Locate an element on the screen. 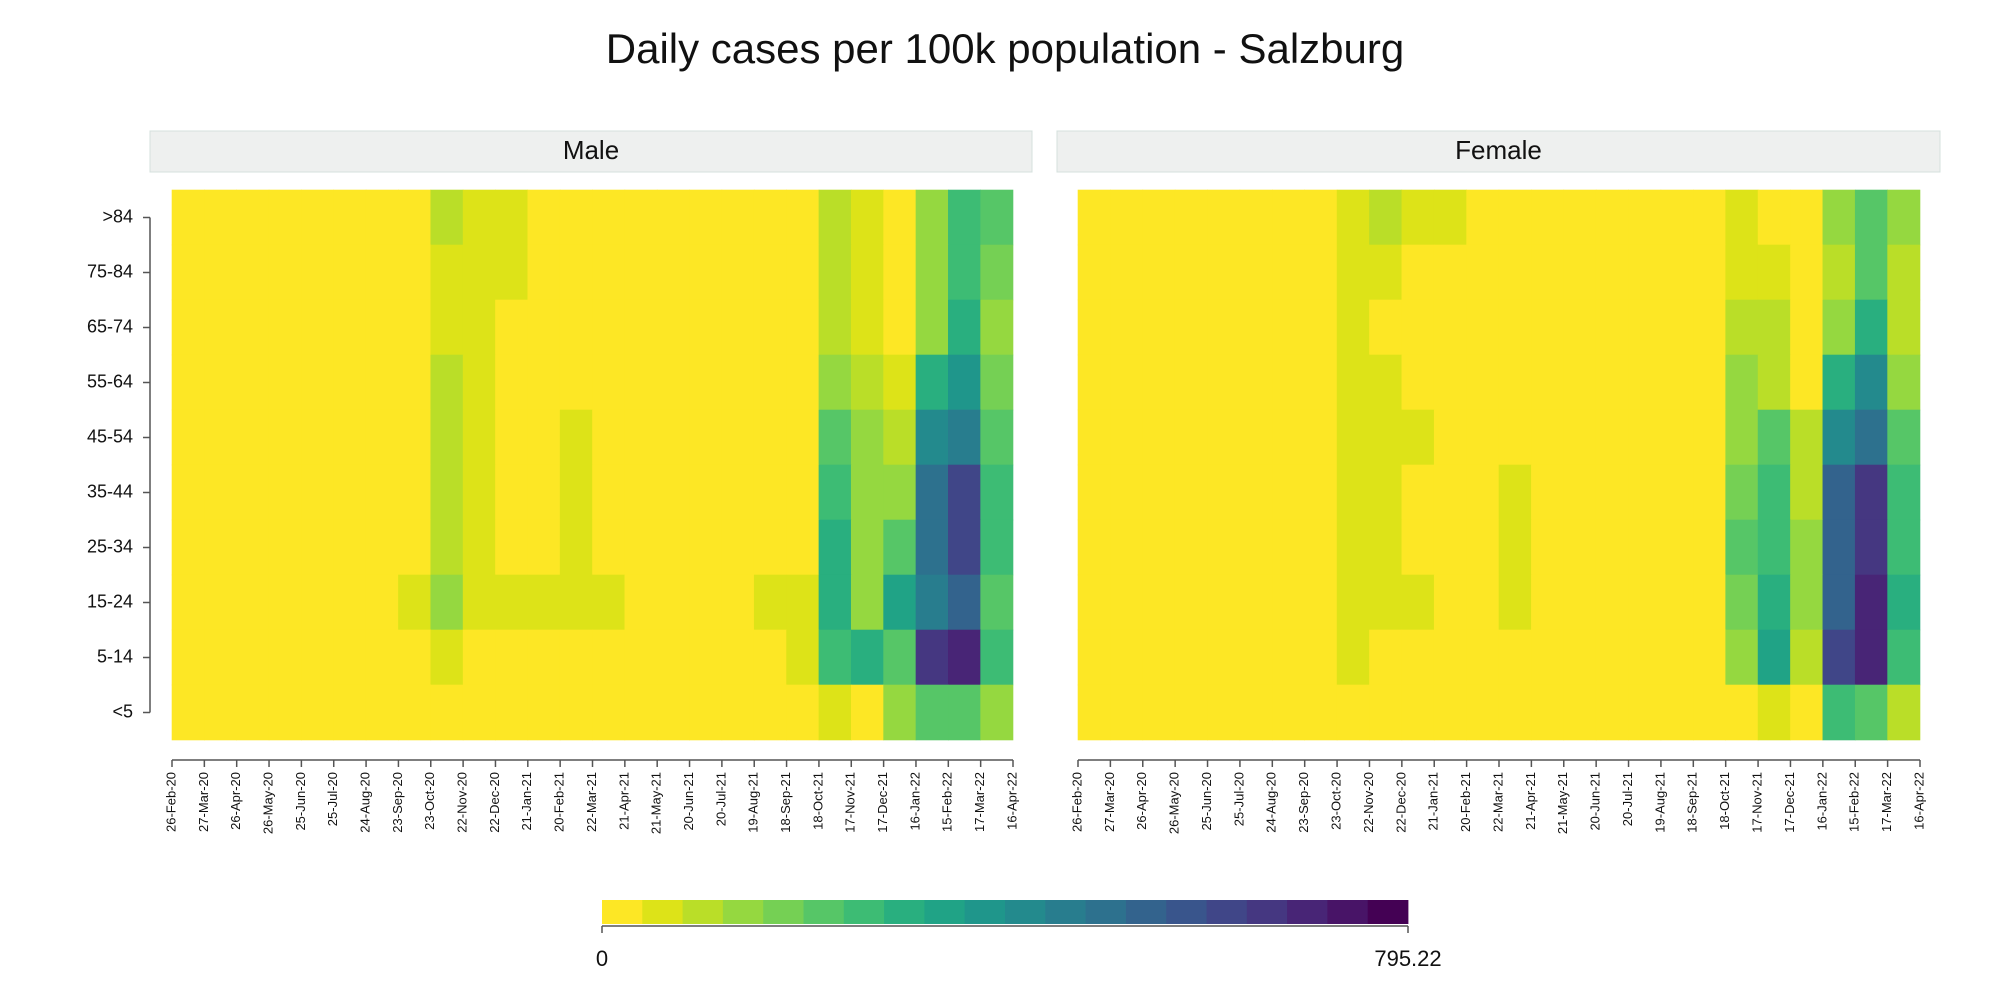 The width and height of the screenshot is (2000, 1000). legend-label: 795.22 is located at coordinates (1407, 958).